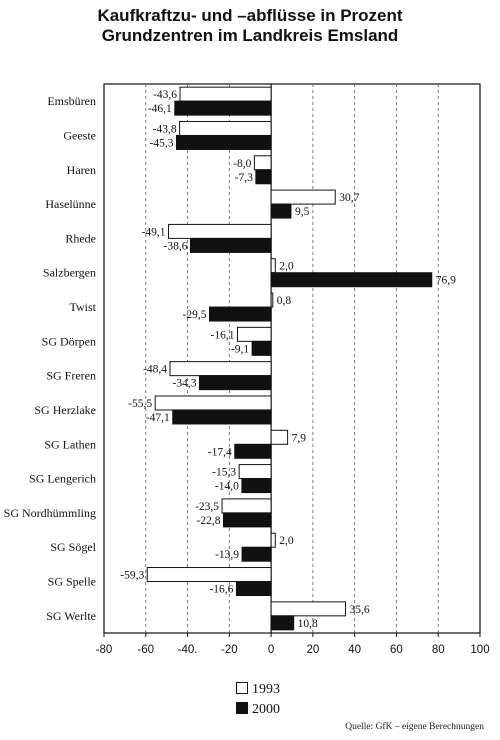  What do you see at coordinates (158, 418) in the screenshot?
I see `data-label-2000: -47,1` at bounding box center [158, 418].